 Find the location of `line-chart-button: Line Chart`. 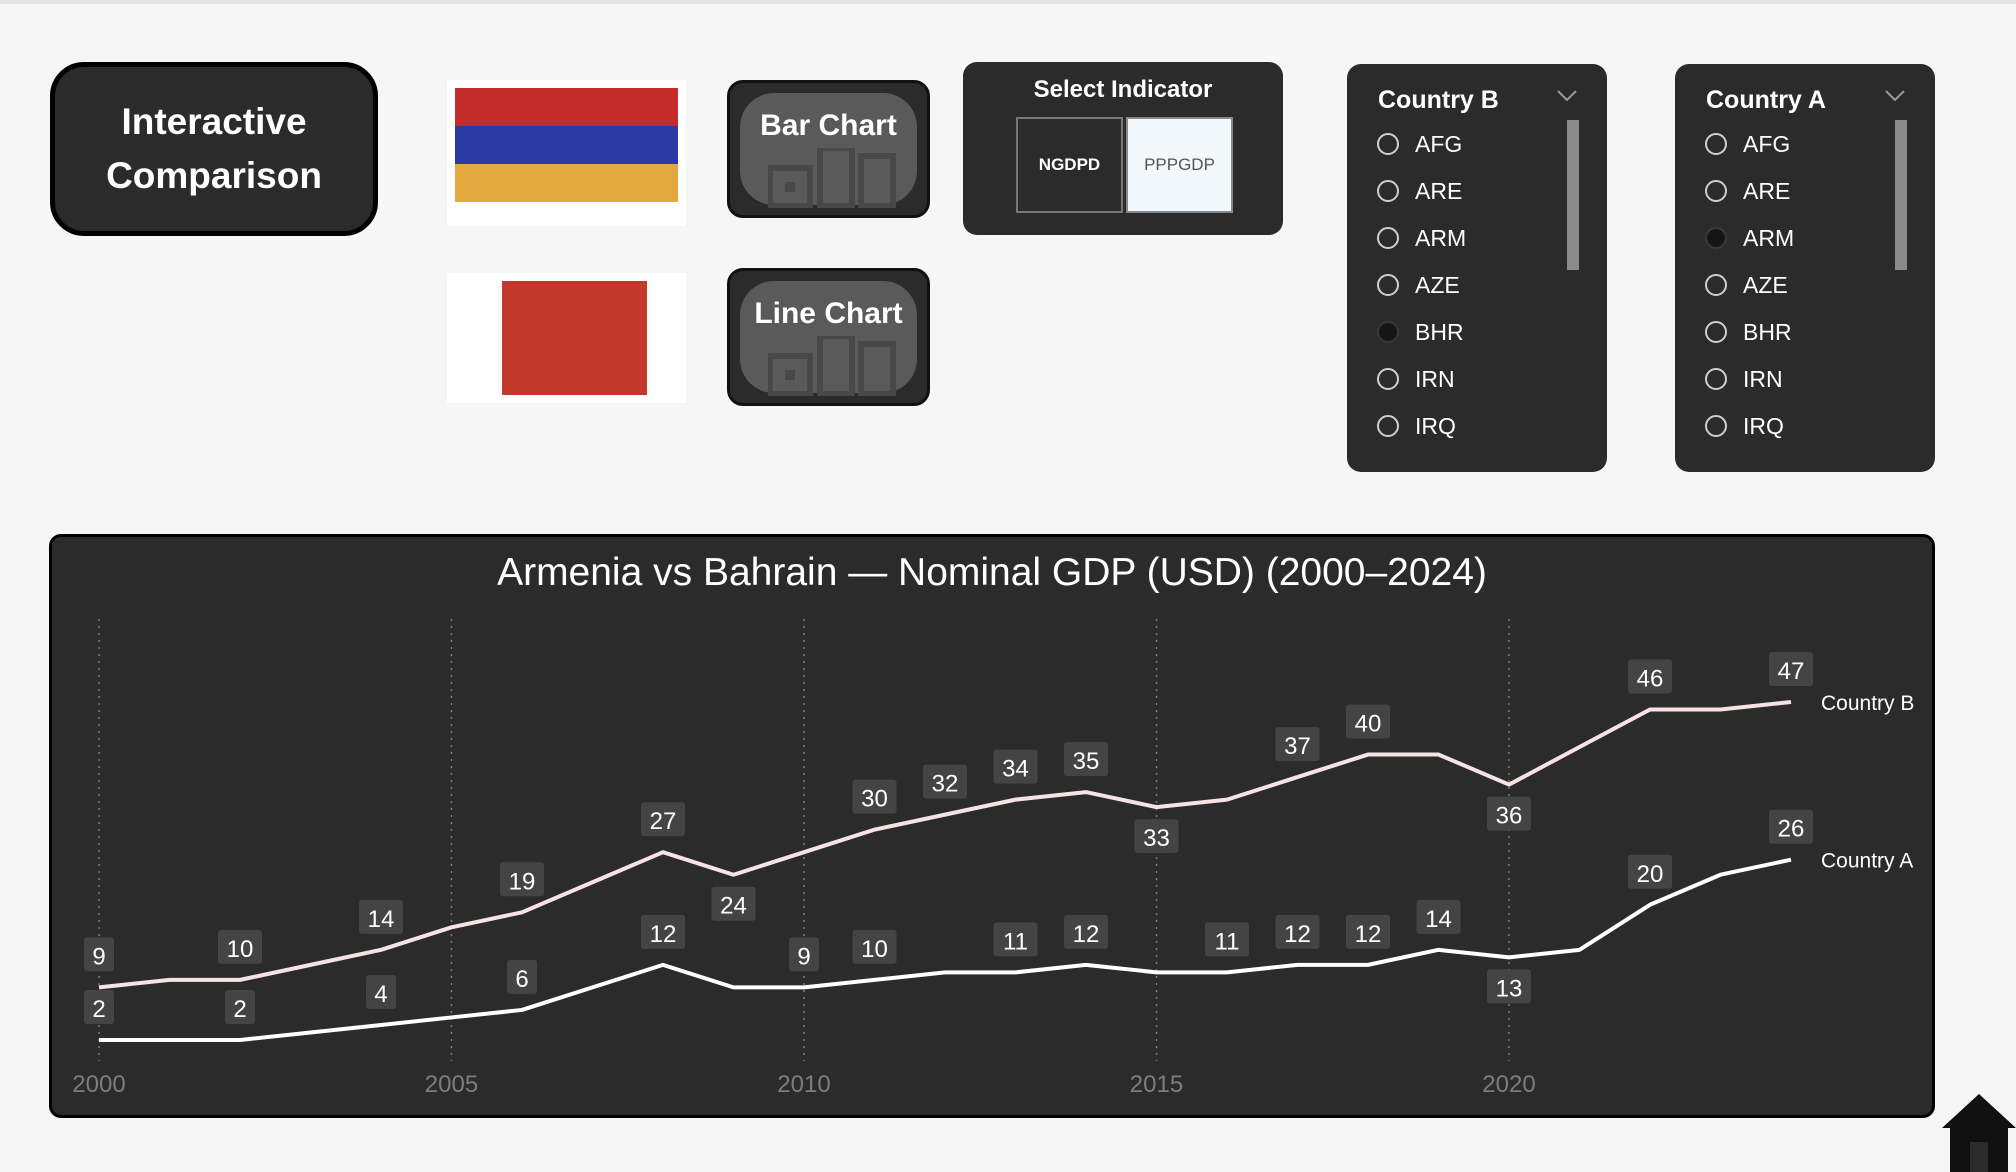

line-chart-button: Line Chart is located at coordinates (828, 337).